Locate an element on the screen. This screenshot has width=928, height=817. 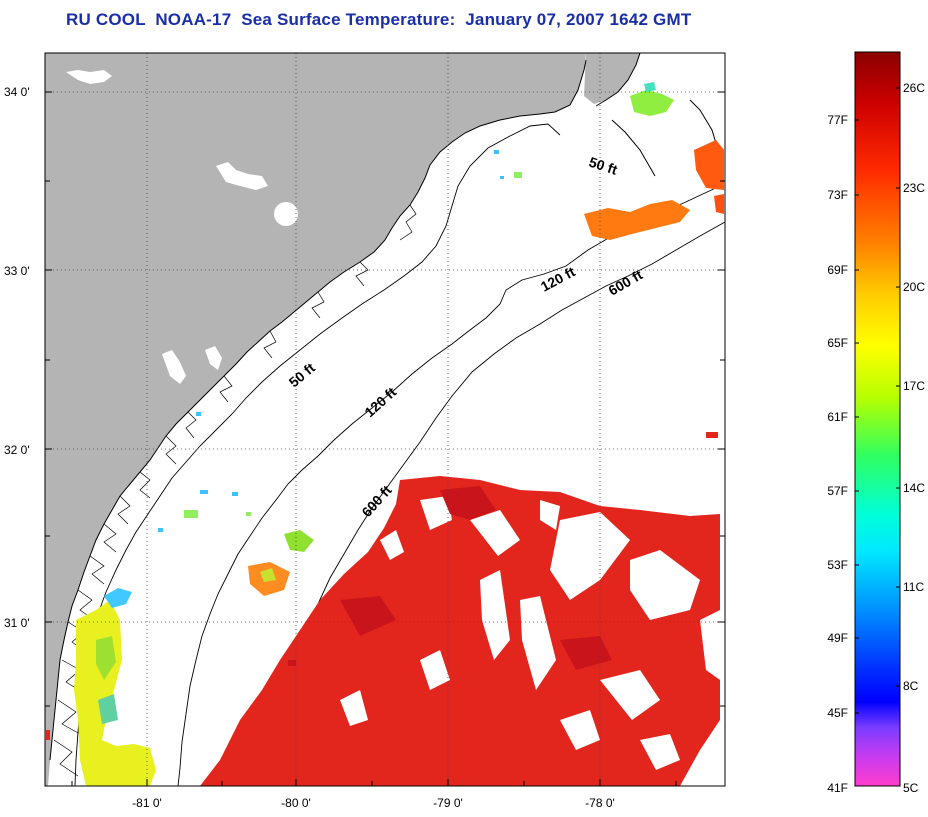
cbar-label-65F: 65F is located at coordinates (837, 343).